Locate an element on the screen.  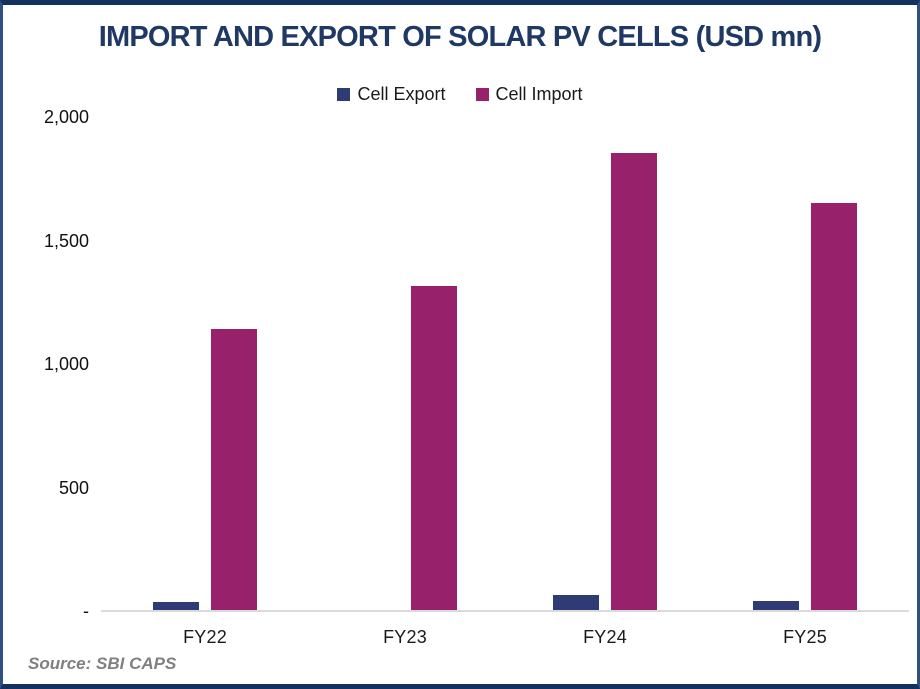
legend-label-cell-export: Cell Export is located at coordinates (401, 94).